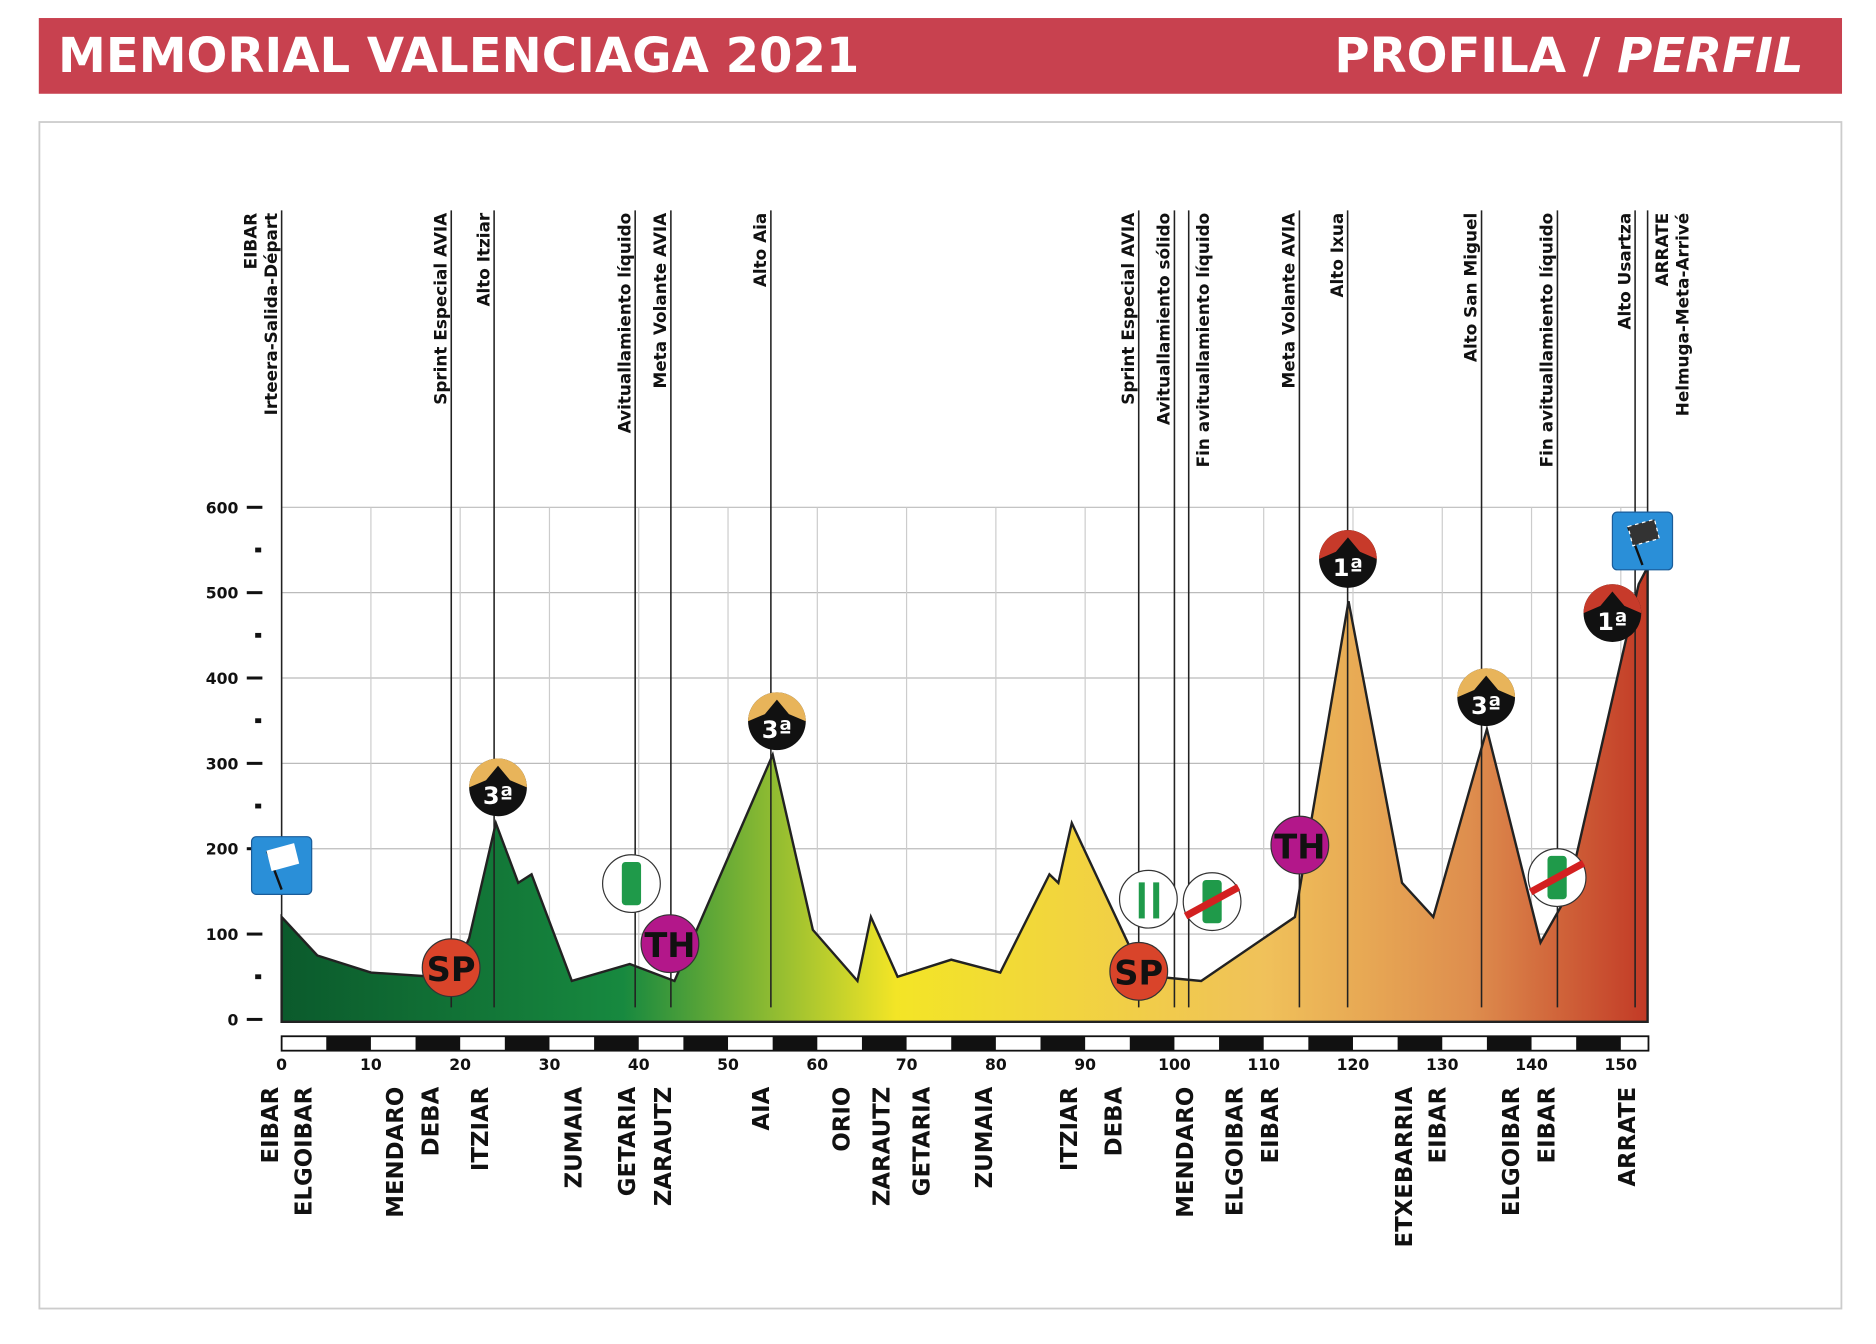 The height and width of the screenshot is (1344, 1876). I want to click on x-tick-label: 130, so click(1442, 1065).